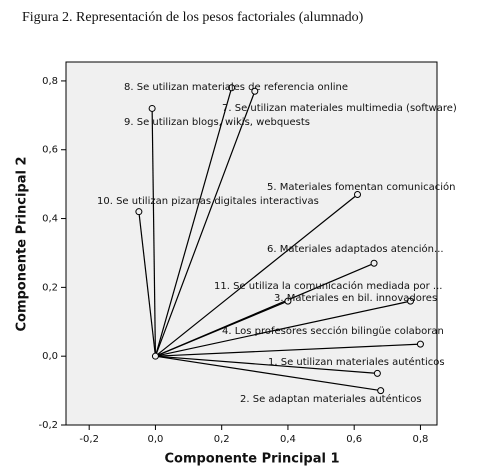 The width and height of the screenshot is (477, 476). What do you see at coordinates (50, 287) in the screenshot?
I see `y-tick-label: 0,2` at bounding box center [50, 287].